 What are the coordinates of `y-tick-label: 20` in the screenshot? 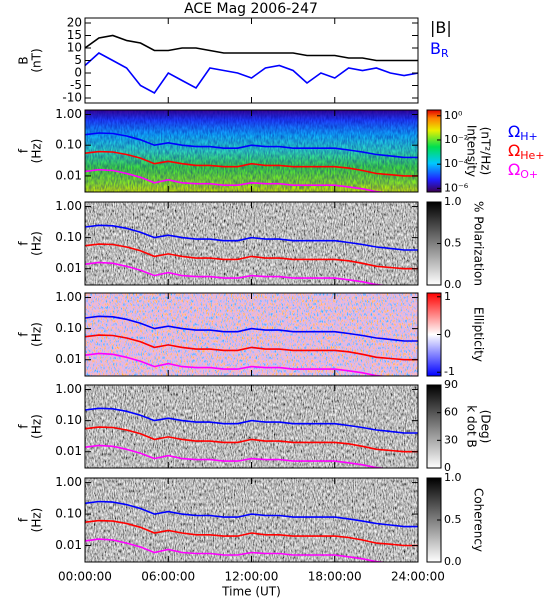 It's located at (74, 23).